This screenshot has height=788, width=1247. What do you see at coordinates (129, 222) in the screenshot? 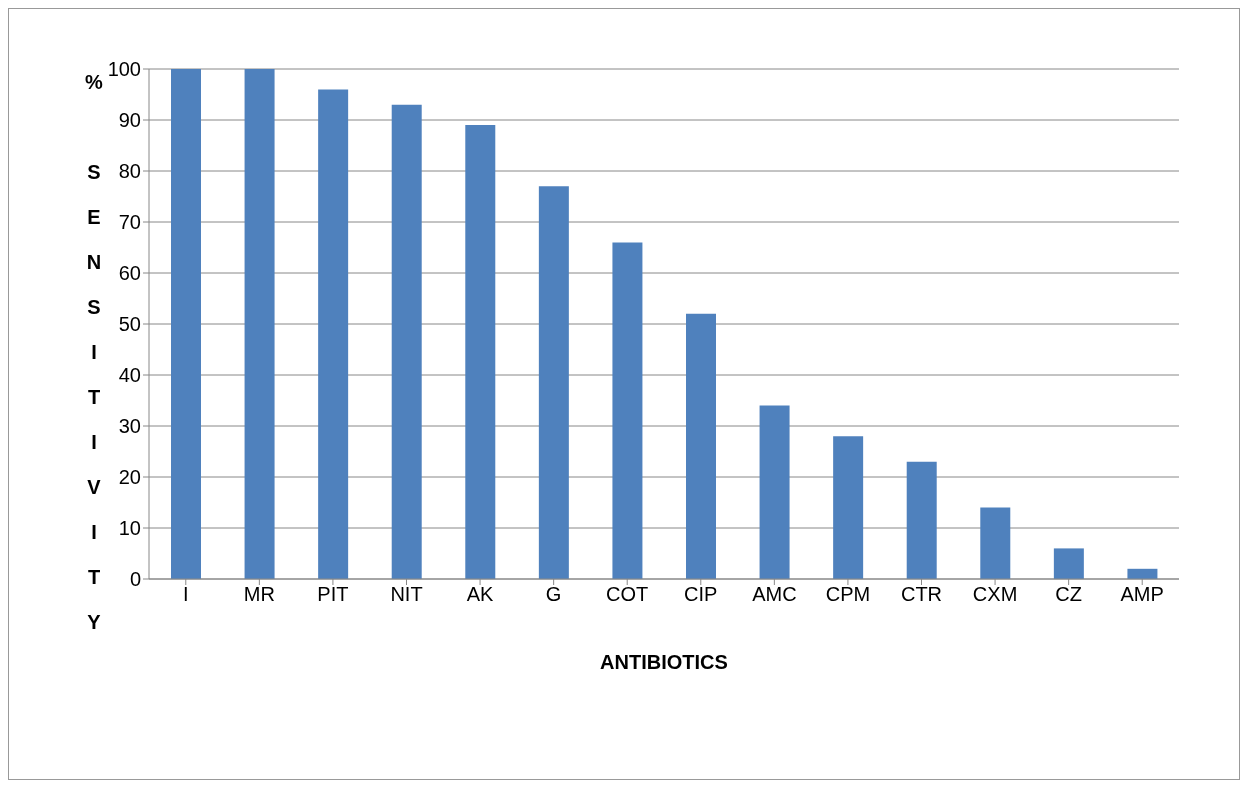
I see `y-tick-label: 70` at bounding box center [129, 222].